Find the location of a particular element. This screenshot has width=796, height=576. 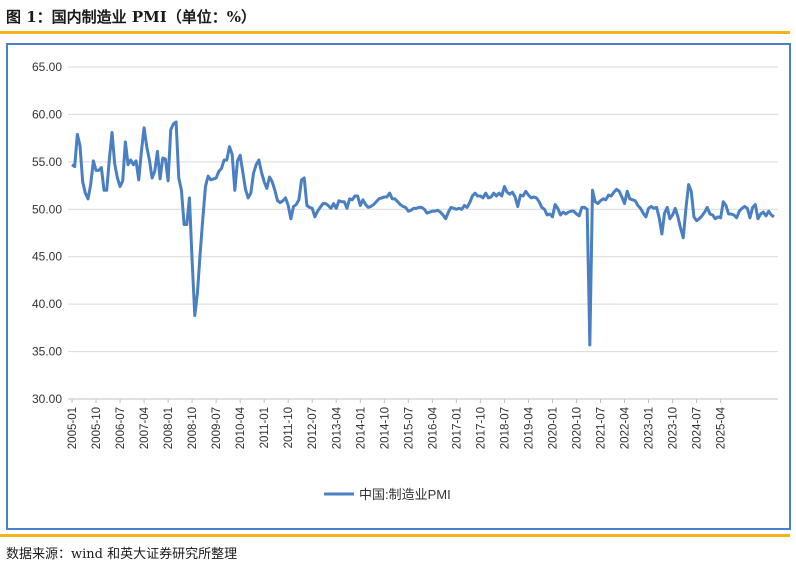

x-tick-label: 2008-01 is located at coordinates (169, 428).